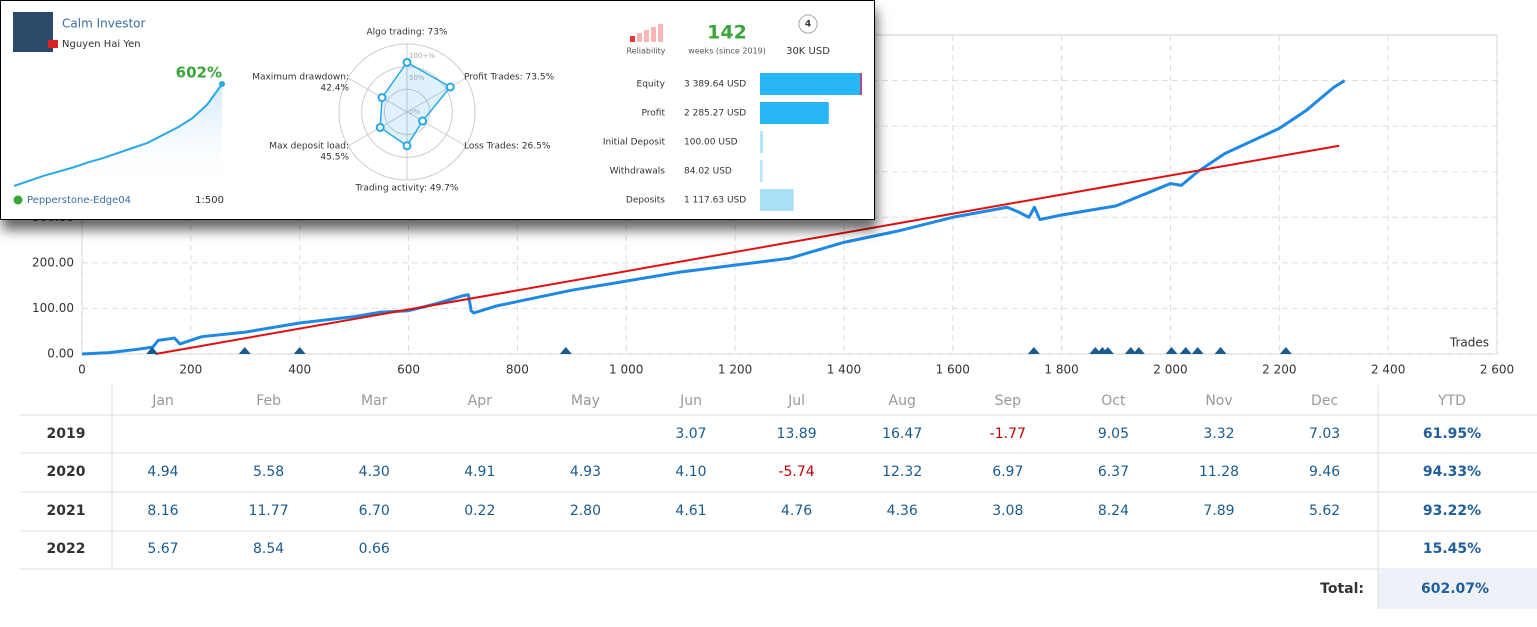 The height and width of the screenshot is (627, 1537). What do you see at coordinates (1342, 589) in the screenshot?
I see `total-label: Total:` at bounding box center [1342, 589].